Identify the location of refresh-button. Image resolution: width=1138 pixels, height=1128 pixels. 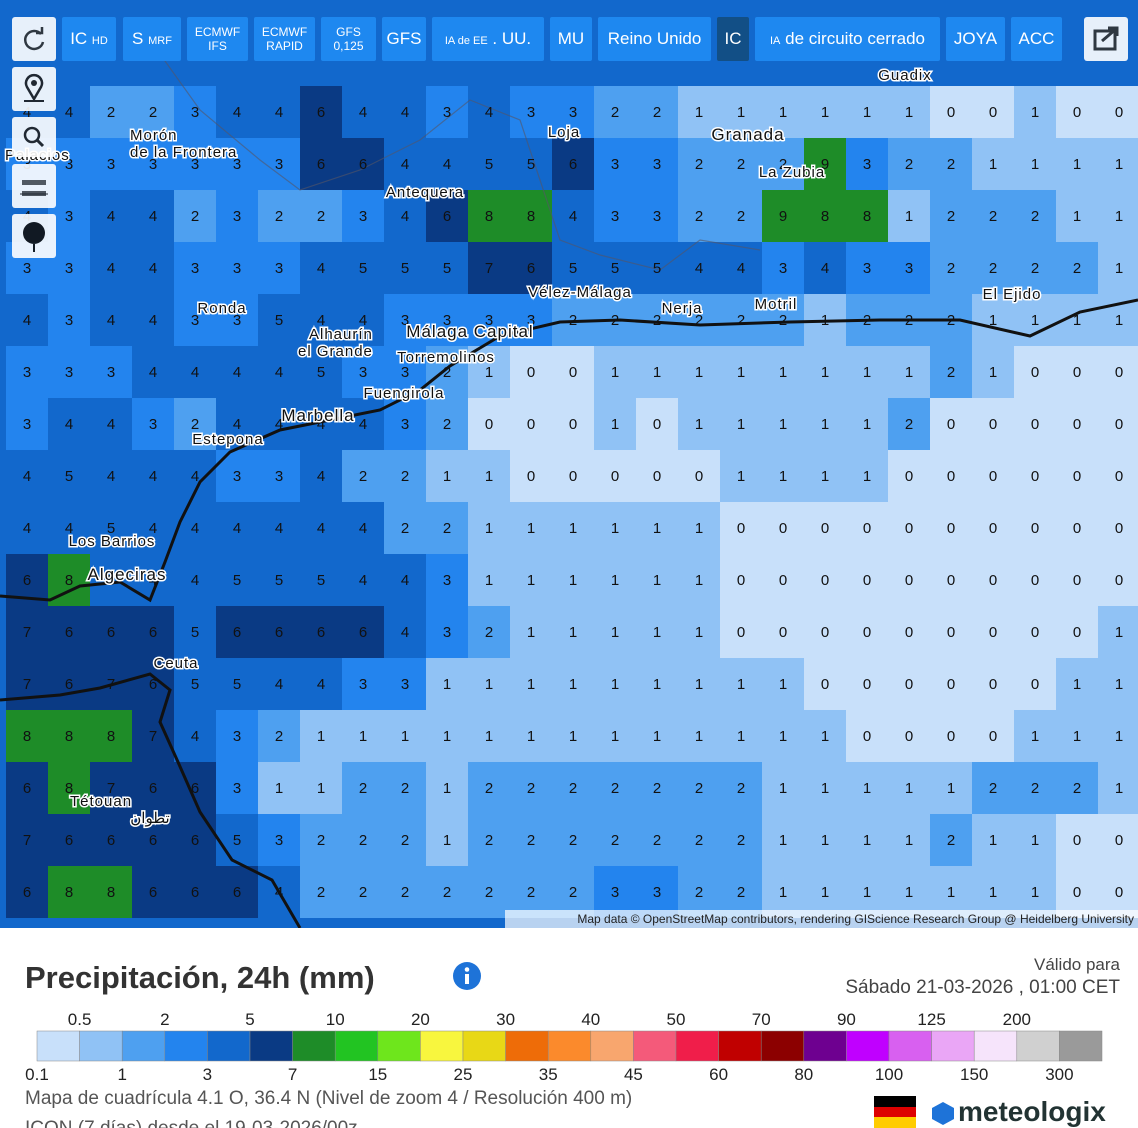
(34, 39).